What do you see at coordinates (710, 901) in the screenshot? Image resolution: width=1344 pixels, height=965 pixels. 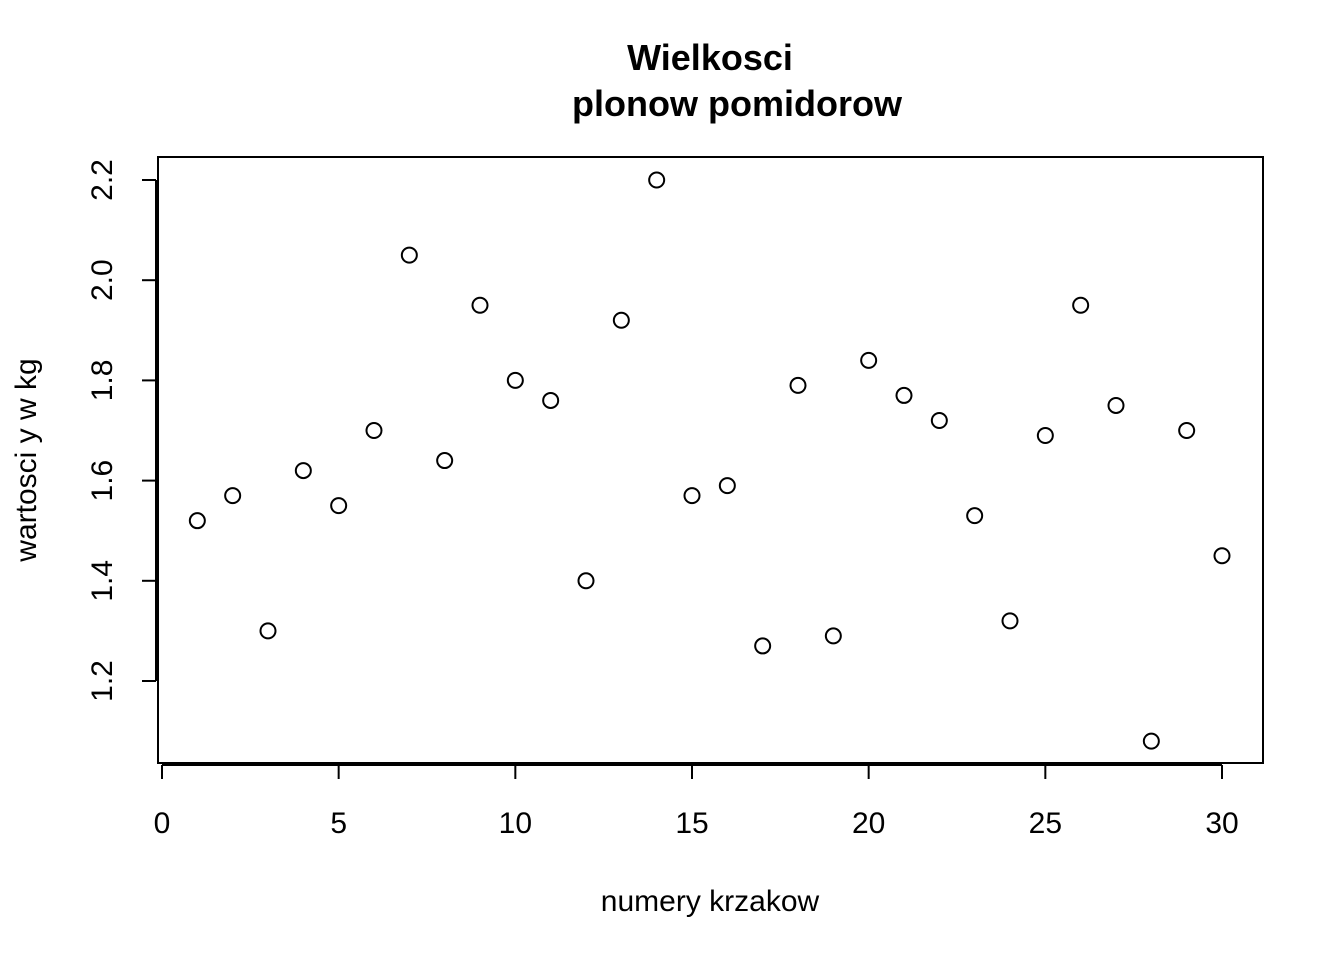 I see `x-axis-label: numery krzakow` at bounding box center [710, 901].